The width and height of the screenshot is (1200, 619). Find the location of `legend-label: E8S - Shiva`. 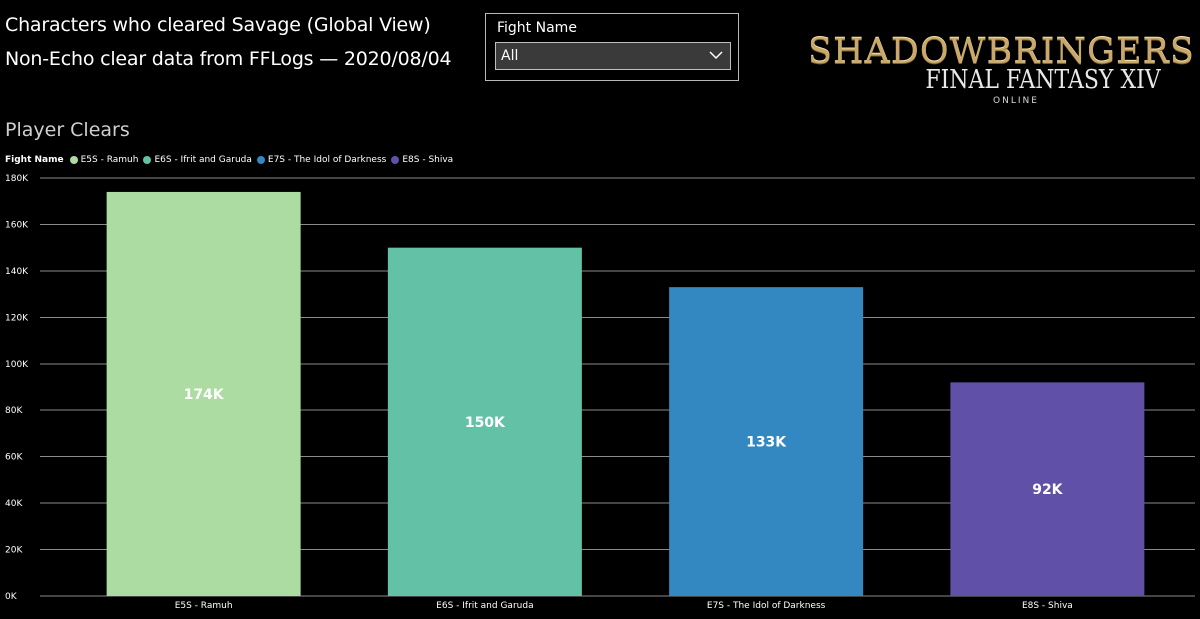

legend-label: E8S - Shiva is located at coordinates (428, 160).